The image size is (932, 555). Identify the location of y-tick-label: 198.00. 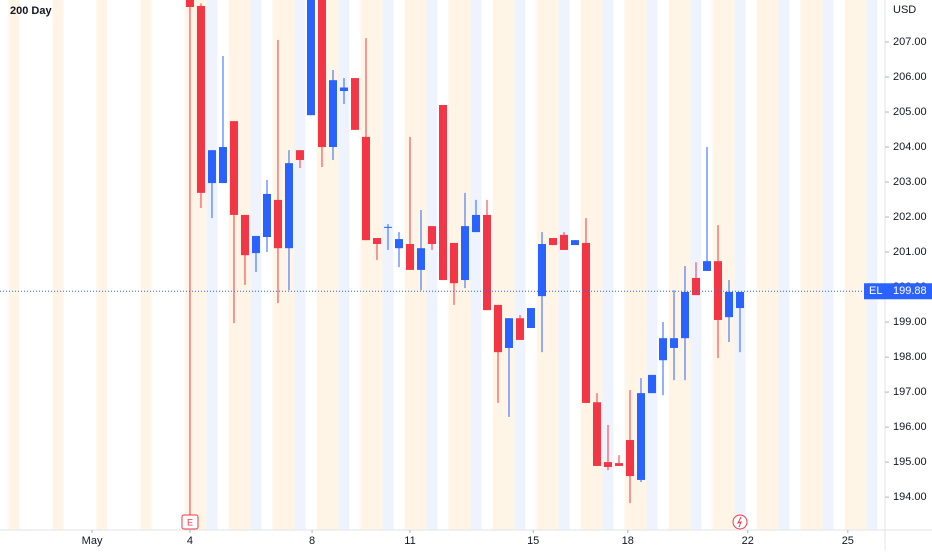
(910, 357).